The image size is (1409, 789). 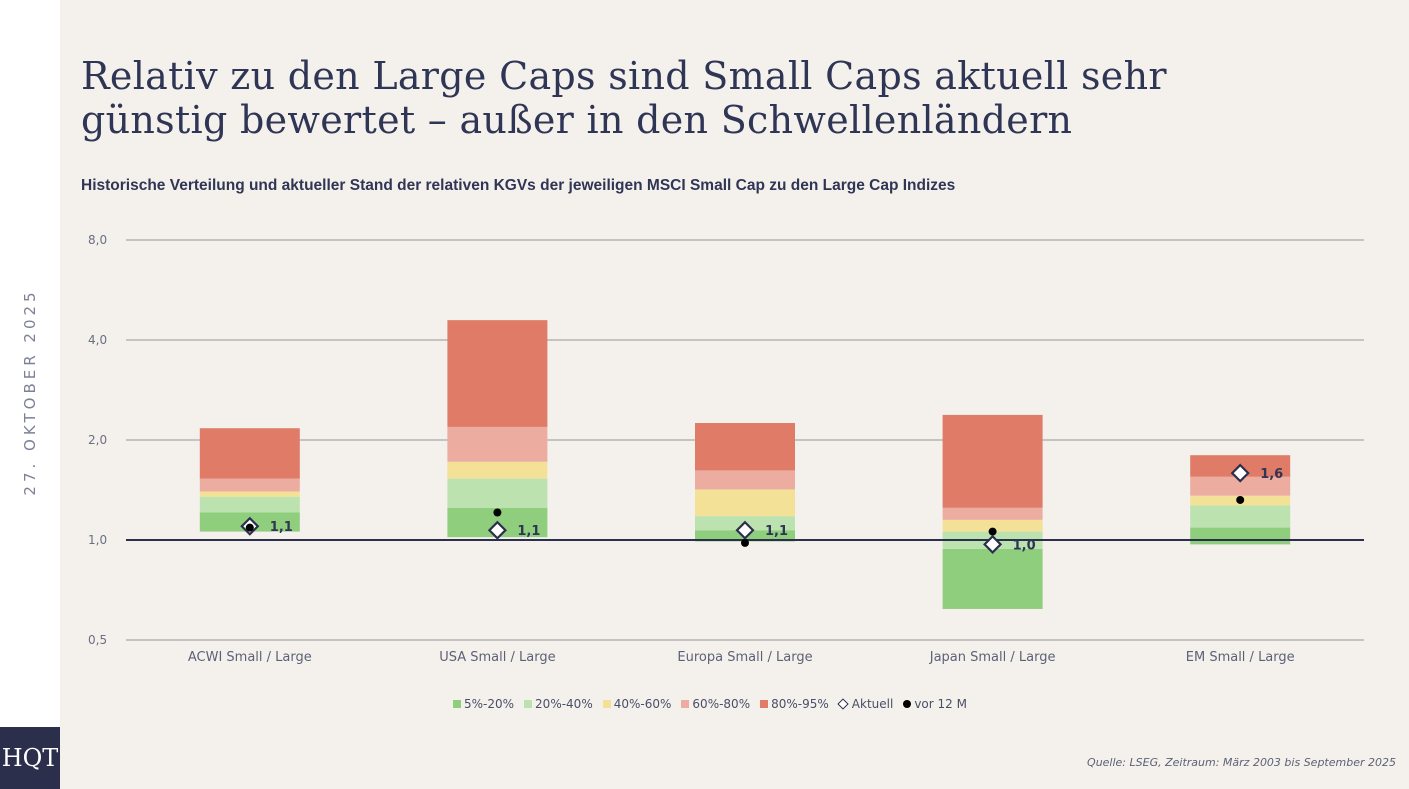 I want to click on x-category-label: ACWI Small / Large, so click(x=250, y=657).